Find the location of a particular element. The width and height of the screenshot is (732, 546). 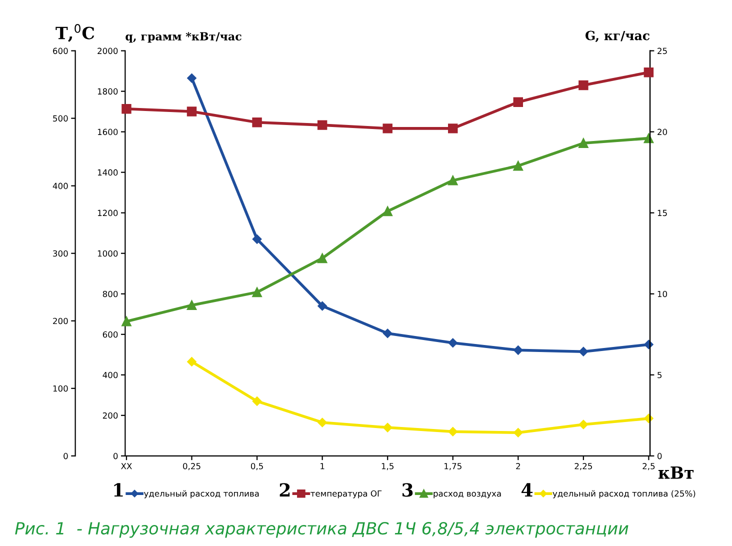

y-tick-label: 600 is located at coordinates (110, 334).